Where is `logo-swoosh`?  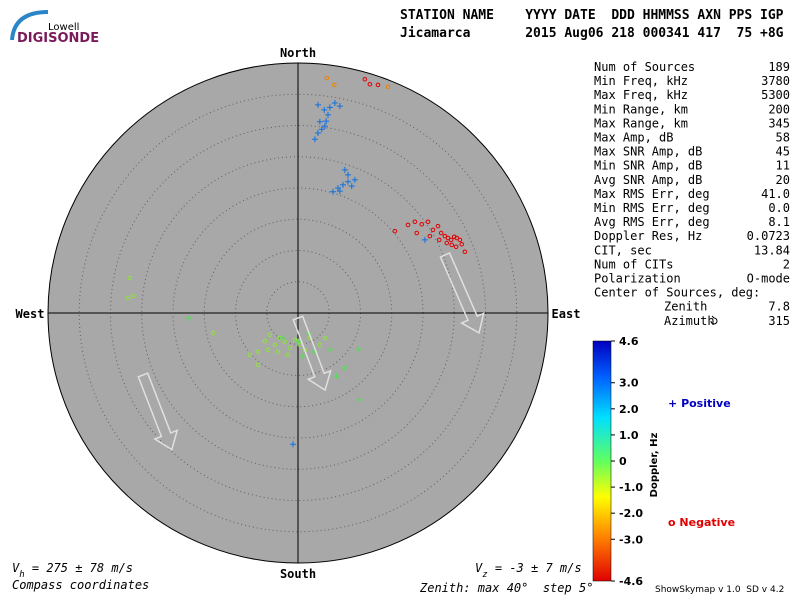
logo-swoosh is located at coordinates (29, 25).